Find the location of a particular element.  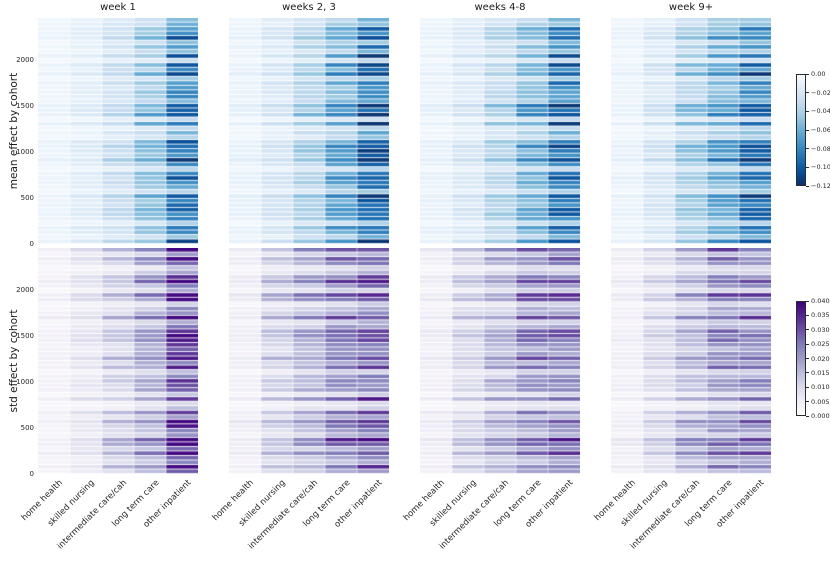

colorbar-tick-label: 0.000 is located at coordinates (820, 416).